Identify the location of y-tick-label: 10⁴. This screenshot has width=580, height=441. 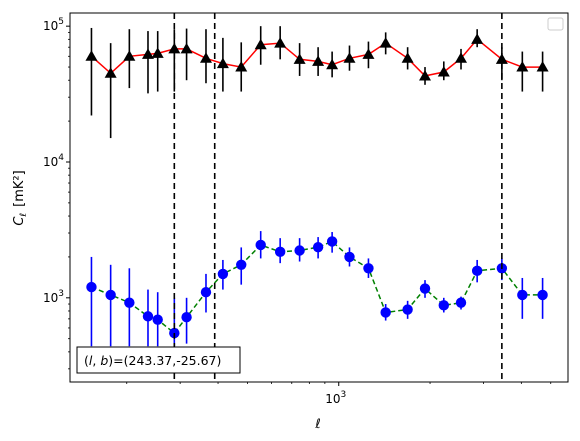
(53, 161).